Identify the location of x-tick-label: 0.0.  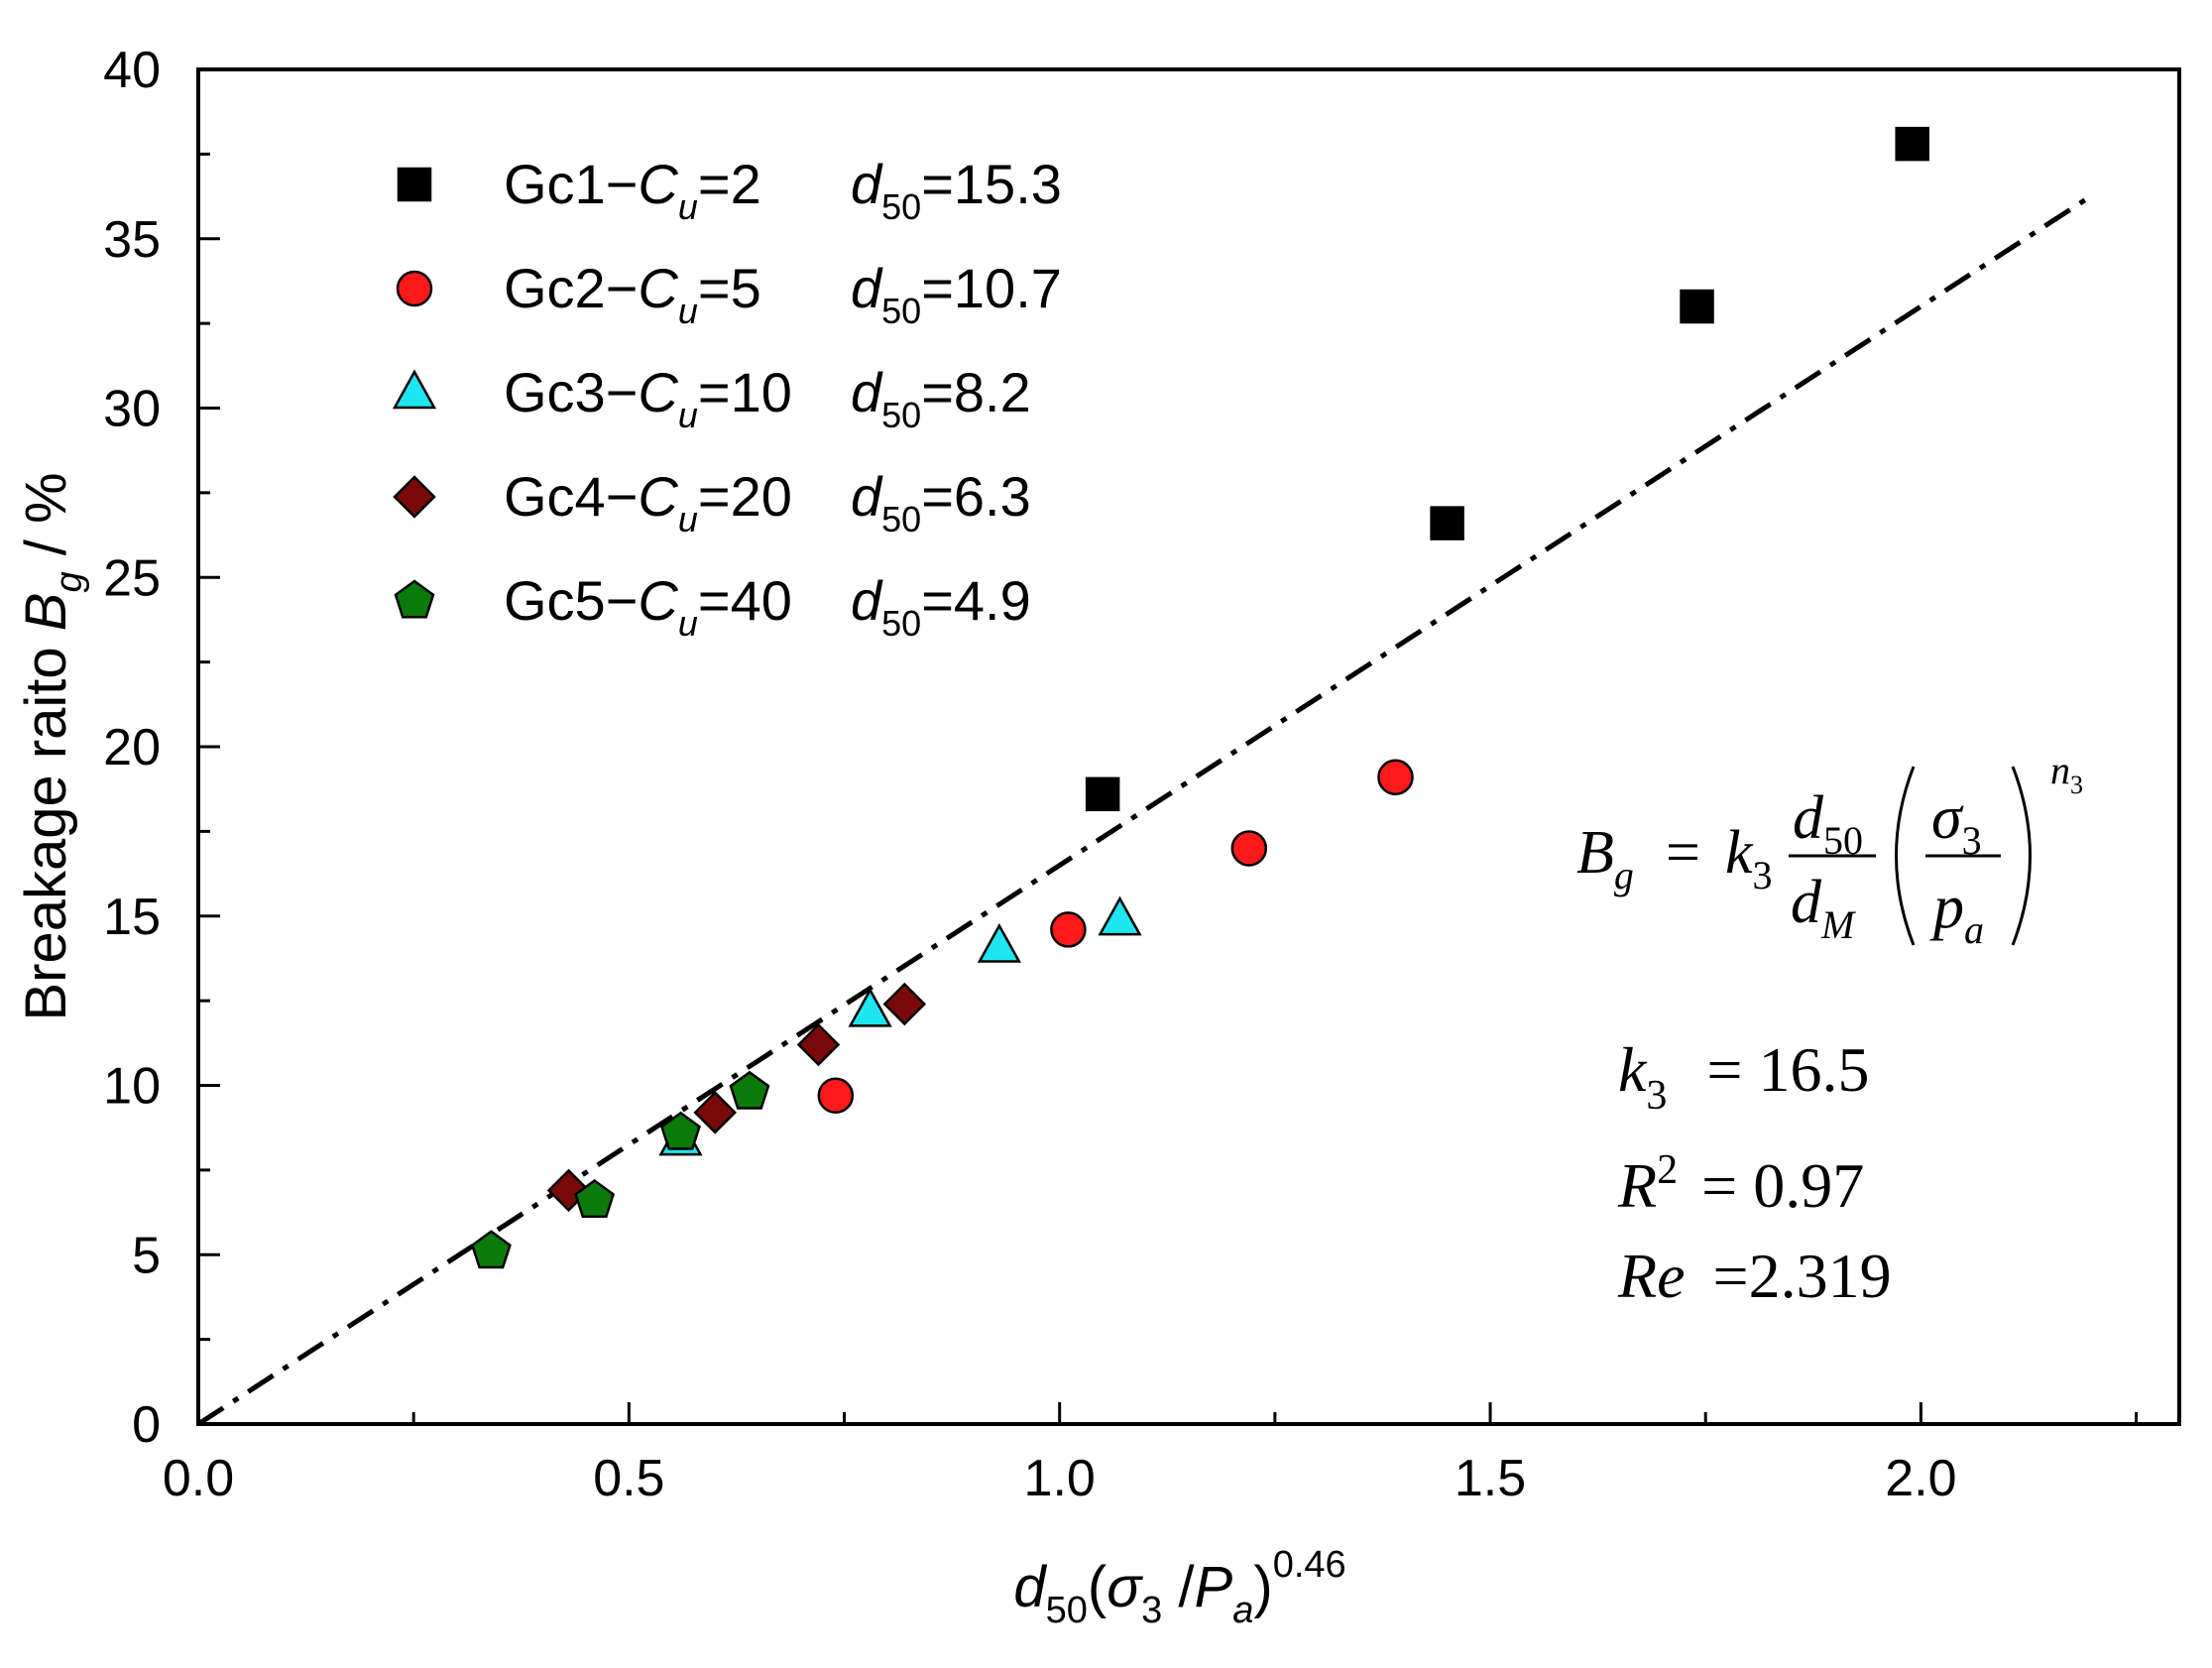
(198, 1478).